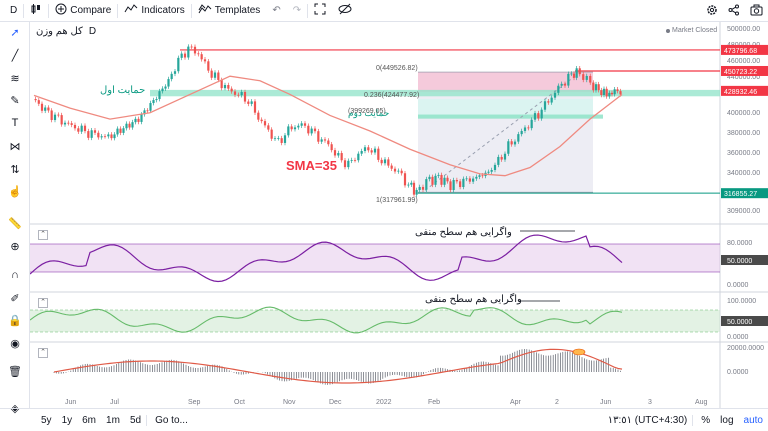 This screenshot has width=768, height=431. What do you see at coordinates (739, 322) in the screenshot?
I see `osc-value-text: 50.0000` at bounding box center [739, 322].